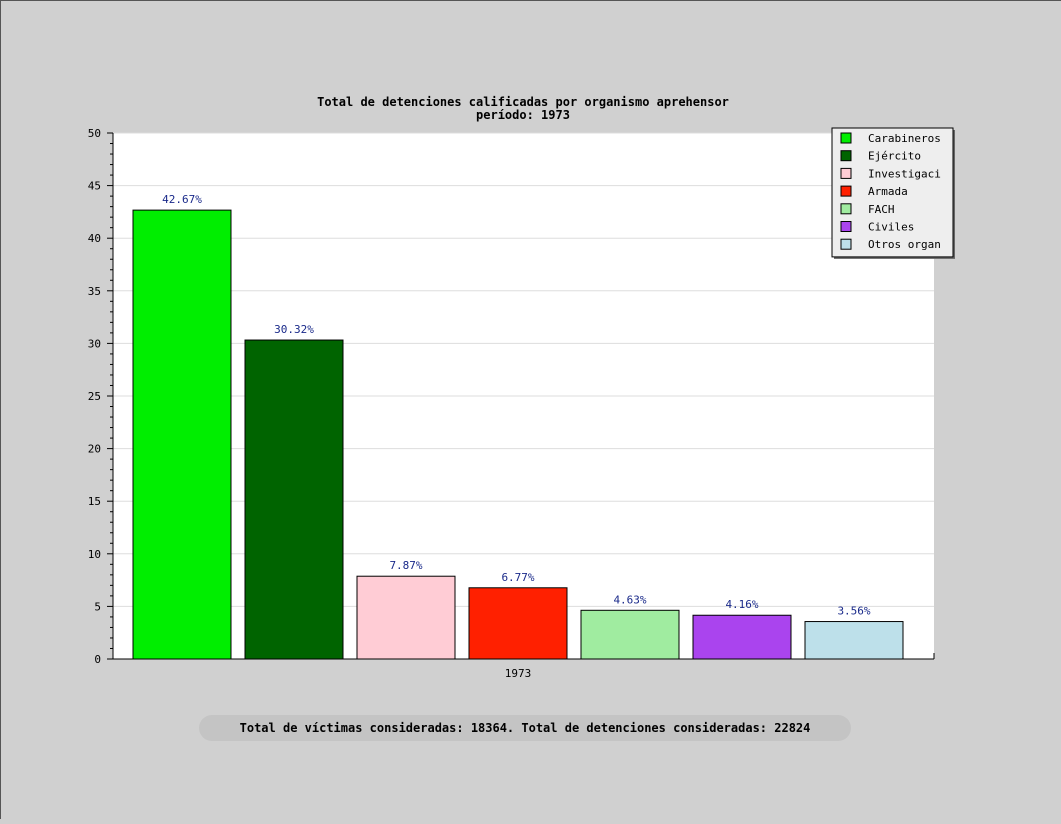 The width and height of the screenshot is (1061, 824). What do you see at coordinates (94, 186) in the screenshot?
I see `y-tick-label: 45` at bounding box center [94, 186].